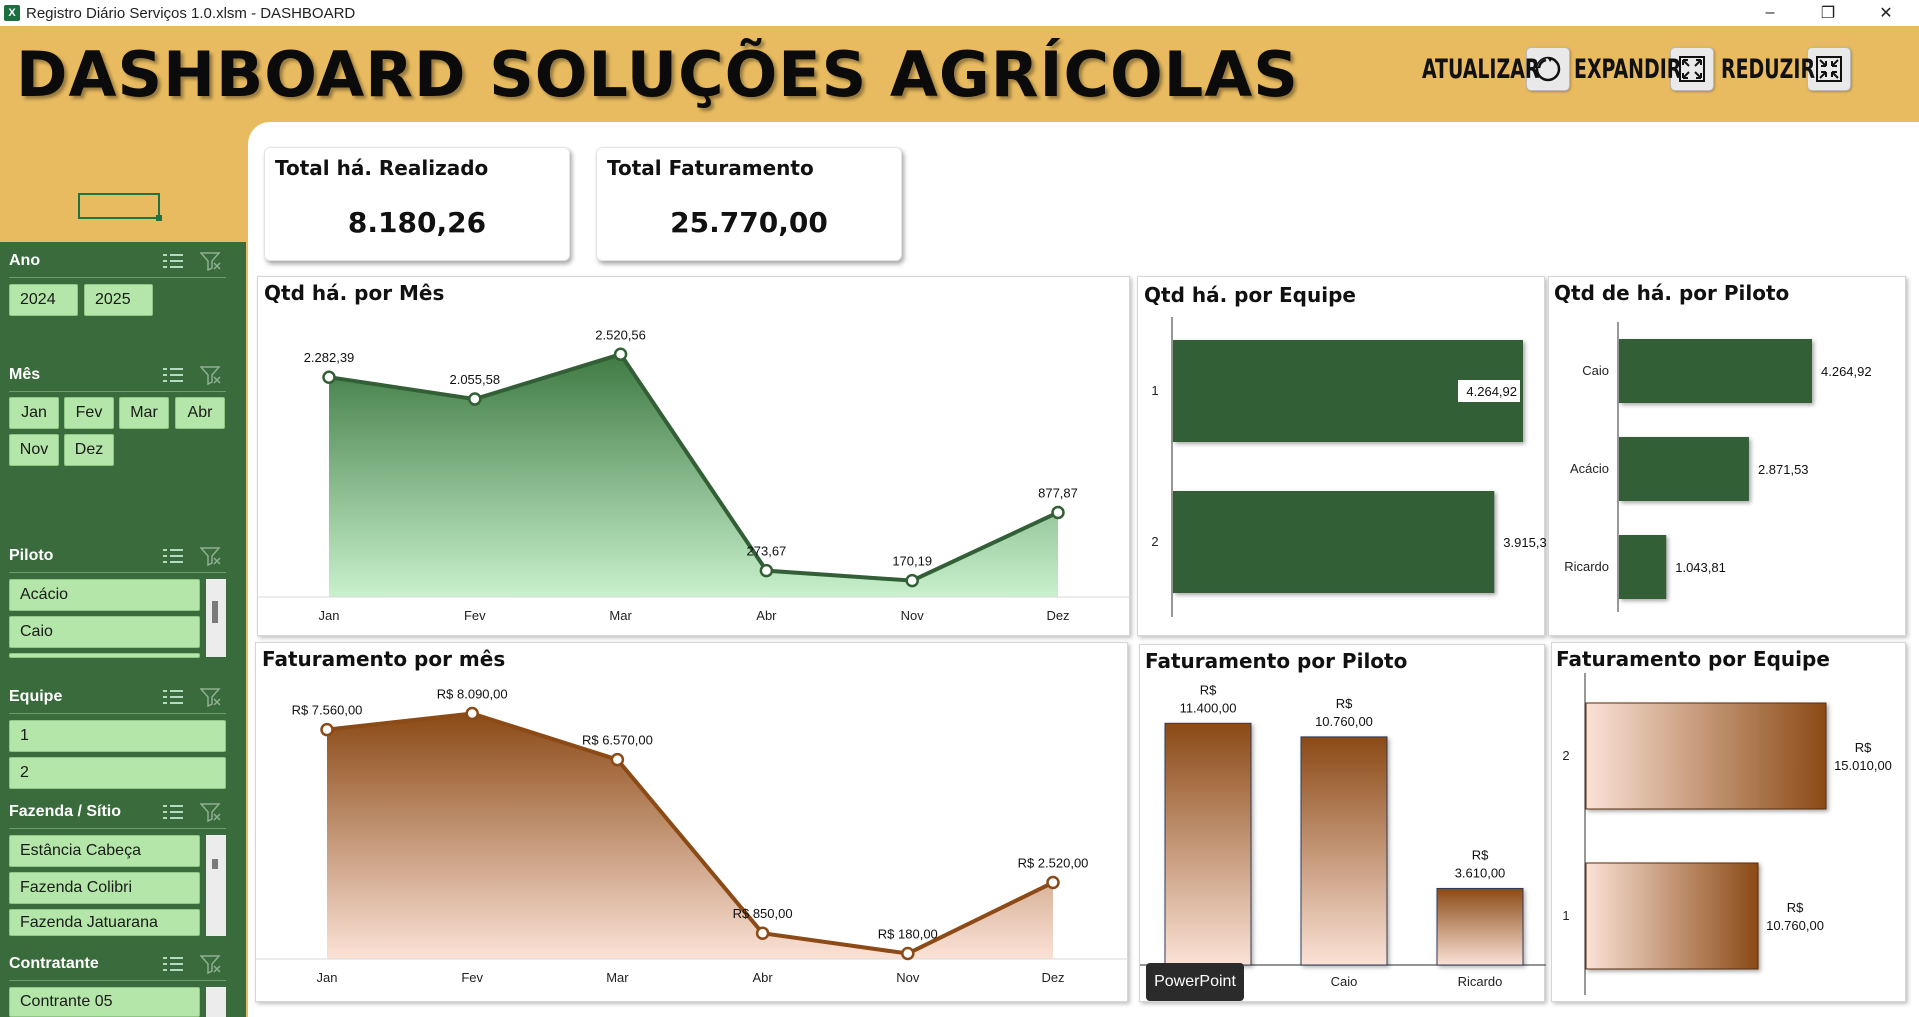 The height and width of the screenshot is (1017, 1919). What do you see at coordinates (417, 222) in the screenshot?
I see `kpi-value: 8.180,26` at bounding box center [417, 222].